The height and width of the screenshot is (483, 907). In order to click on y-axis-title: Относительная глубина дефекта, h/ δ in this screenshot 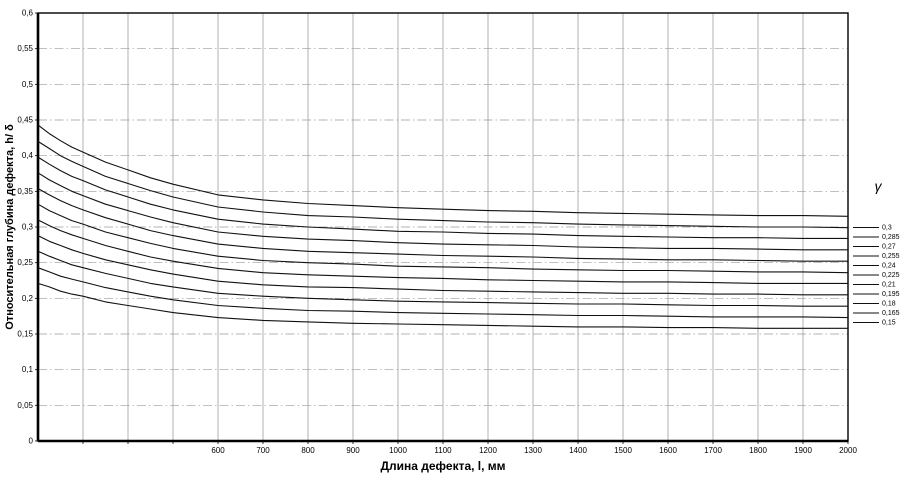, I will do `click(10, 227)`.